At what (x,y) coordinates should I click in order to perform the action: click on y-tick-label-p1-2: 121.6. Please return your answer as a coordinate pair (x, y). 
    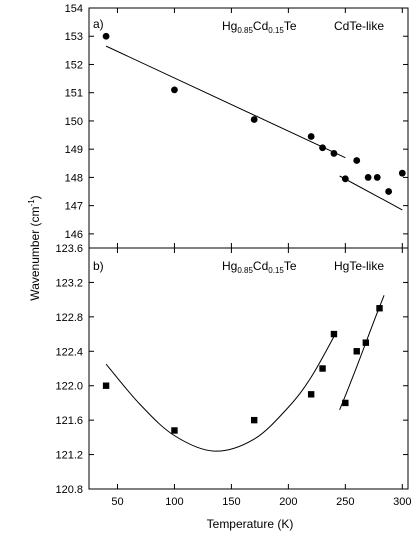
    Looking at the image, I should click on (69, 421).